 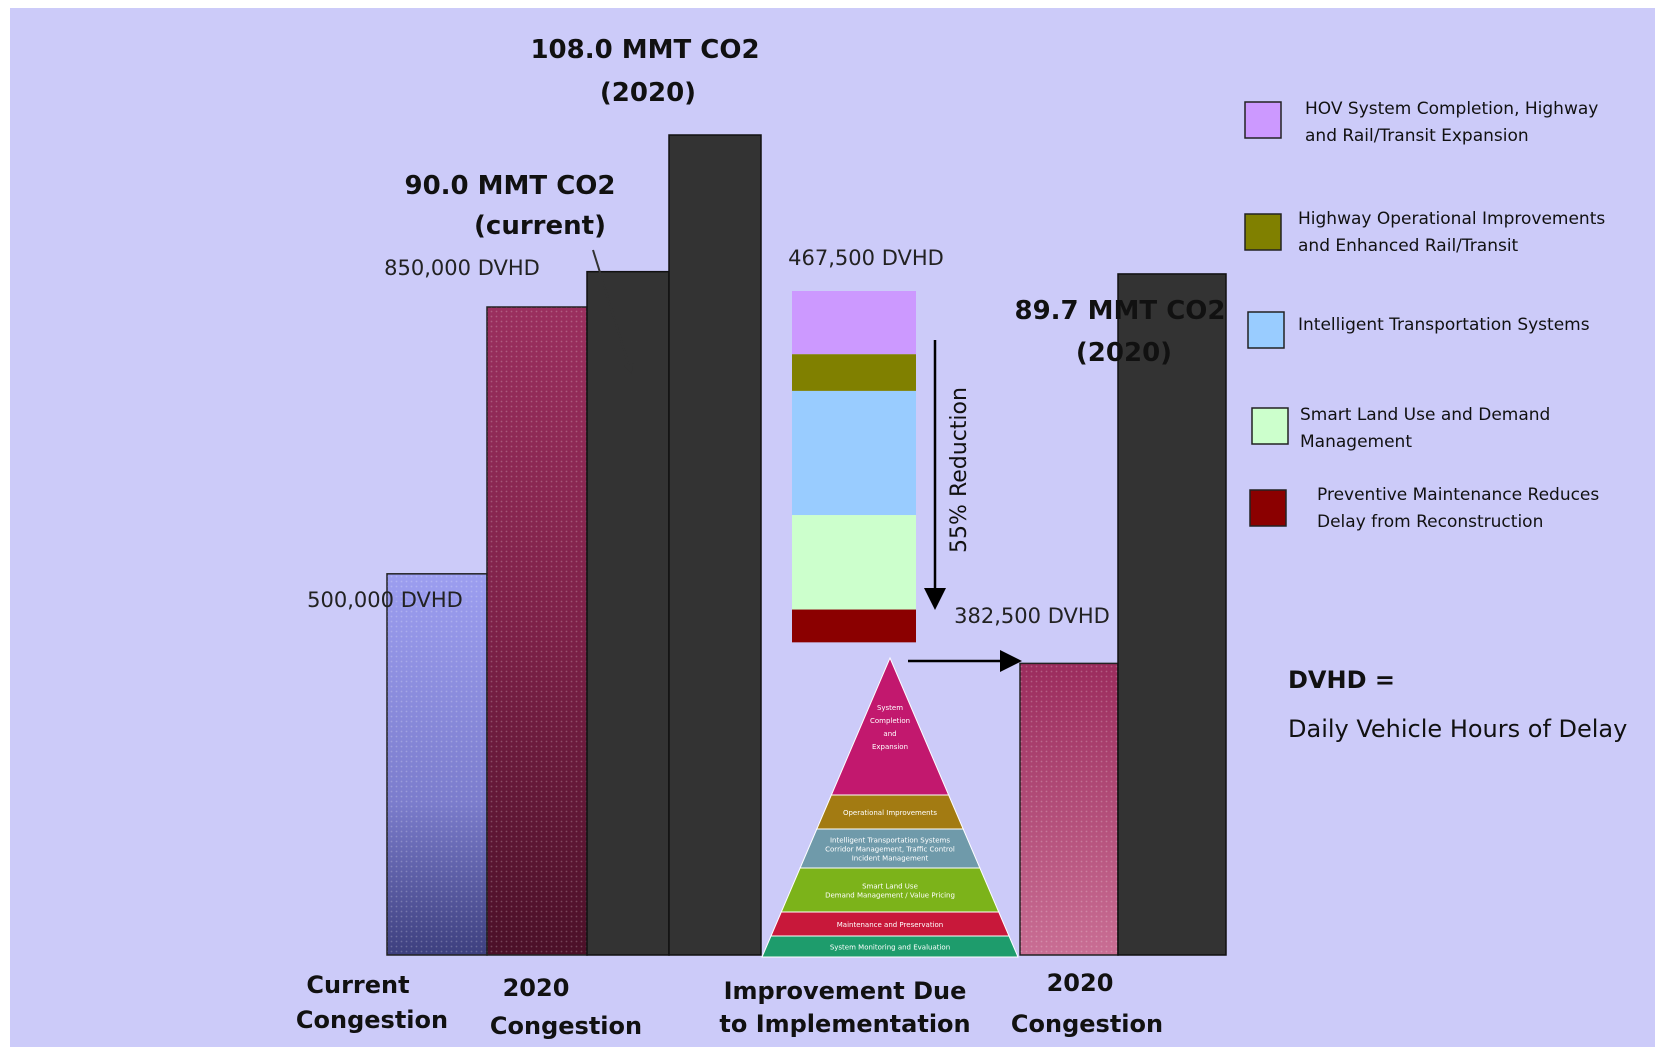 What do you see at coordinates (844, 1024) in the screenshot?
I see `category-label-improvement-line2: to Implementation` at bounding box center [844, 1024].